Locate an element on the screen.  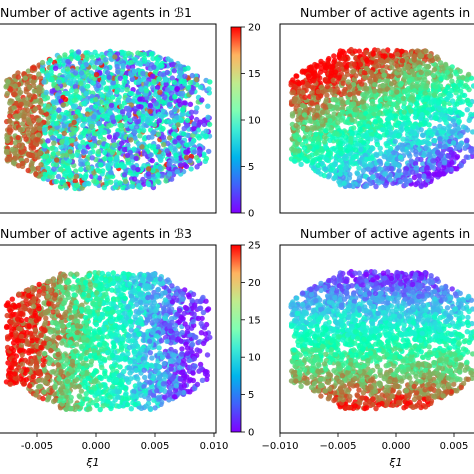
scatter-top-left is located at coordinates (108, 120).